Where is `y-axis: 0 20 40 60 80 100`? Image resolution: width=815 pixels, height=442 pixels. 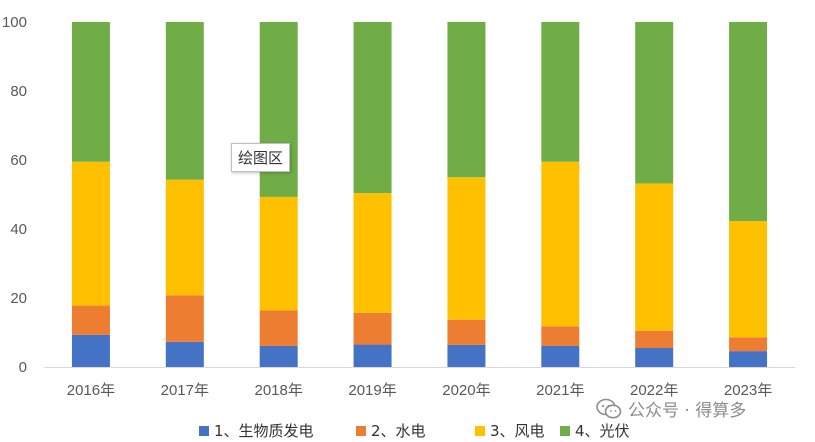 y-axis: 0 20 40 60 80 100 is located at coordinates (14, 195).